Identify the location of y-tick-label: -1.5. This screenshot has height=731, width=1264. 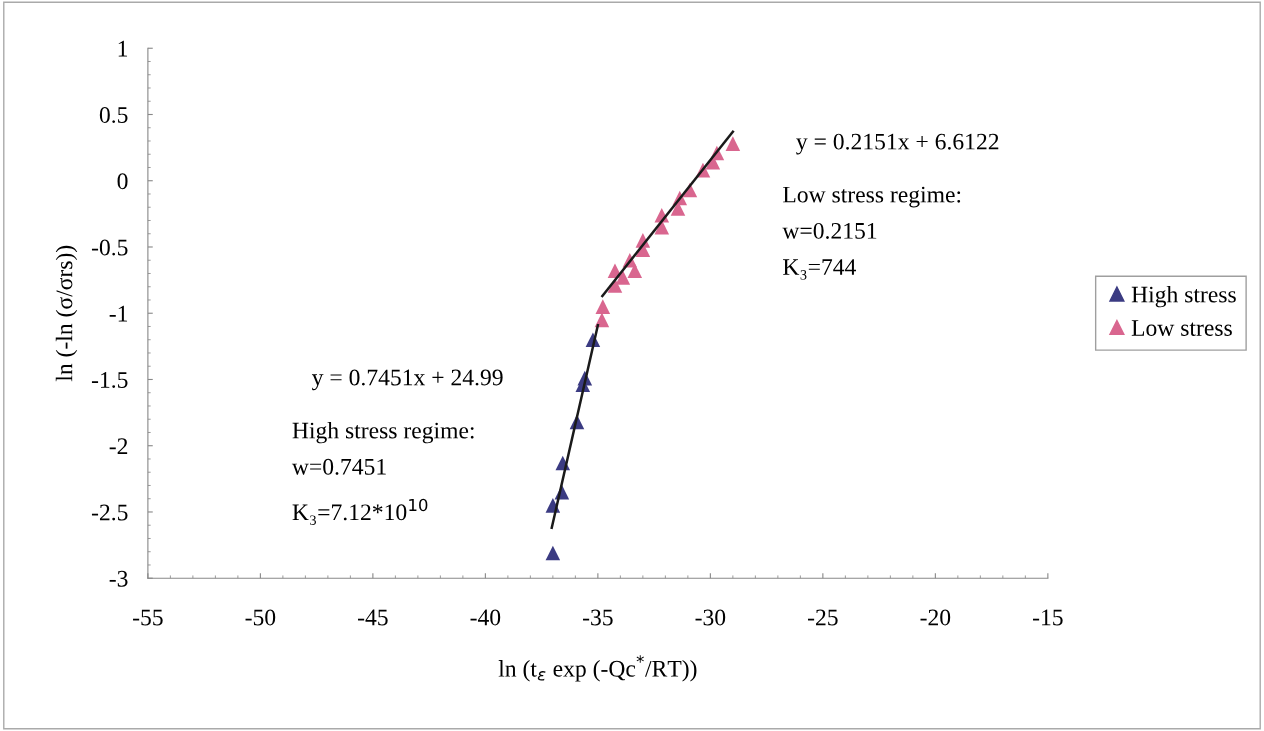
(109, 380).